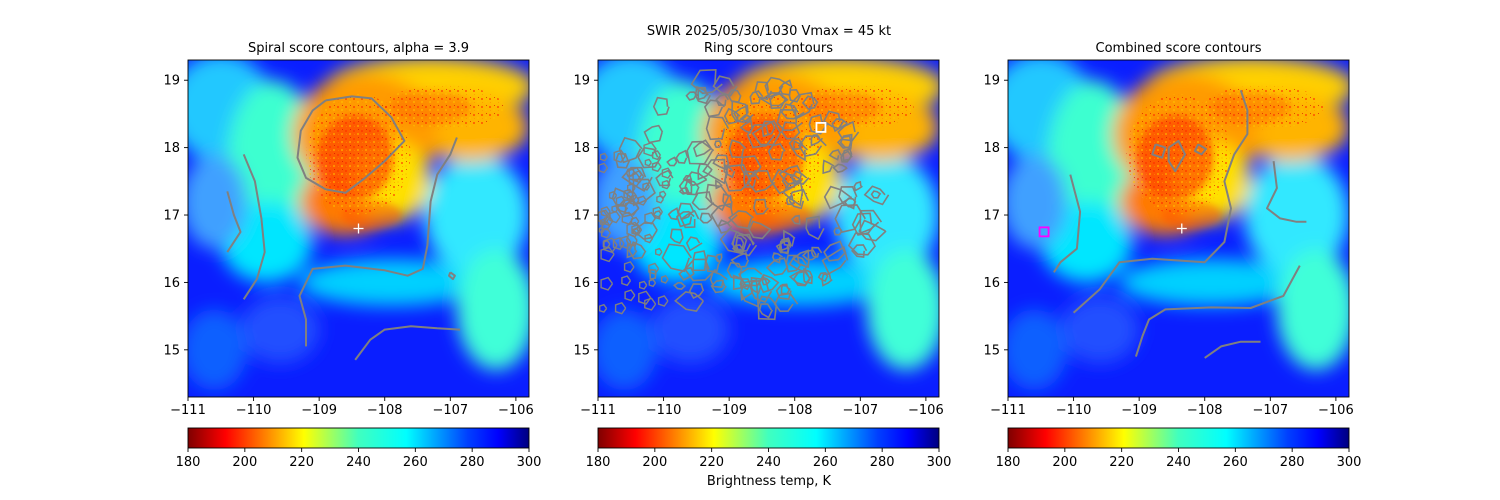  I want to click on colorbar-tick-label: 180, so click(1008, 462).